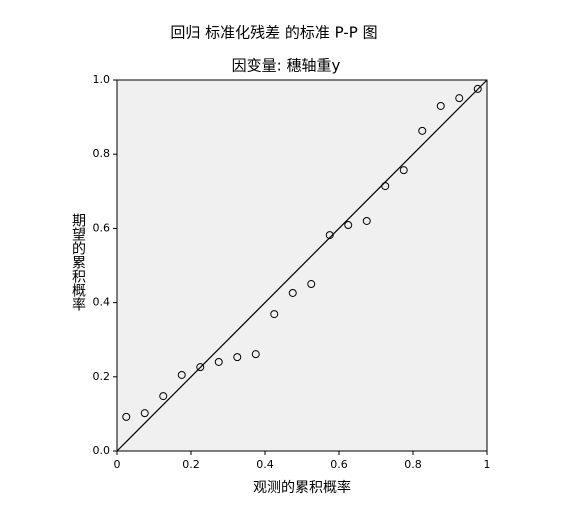 Image resolution: width=571 pixels, height=526 pixels. Describe the element at coordinates (78, 262) in the screenshot. I see `y-axis-label: 期望的累积概率` at that location.